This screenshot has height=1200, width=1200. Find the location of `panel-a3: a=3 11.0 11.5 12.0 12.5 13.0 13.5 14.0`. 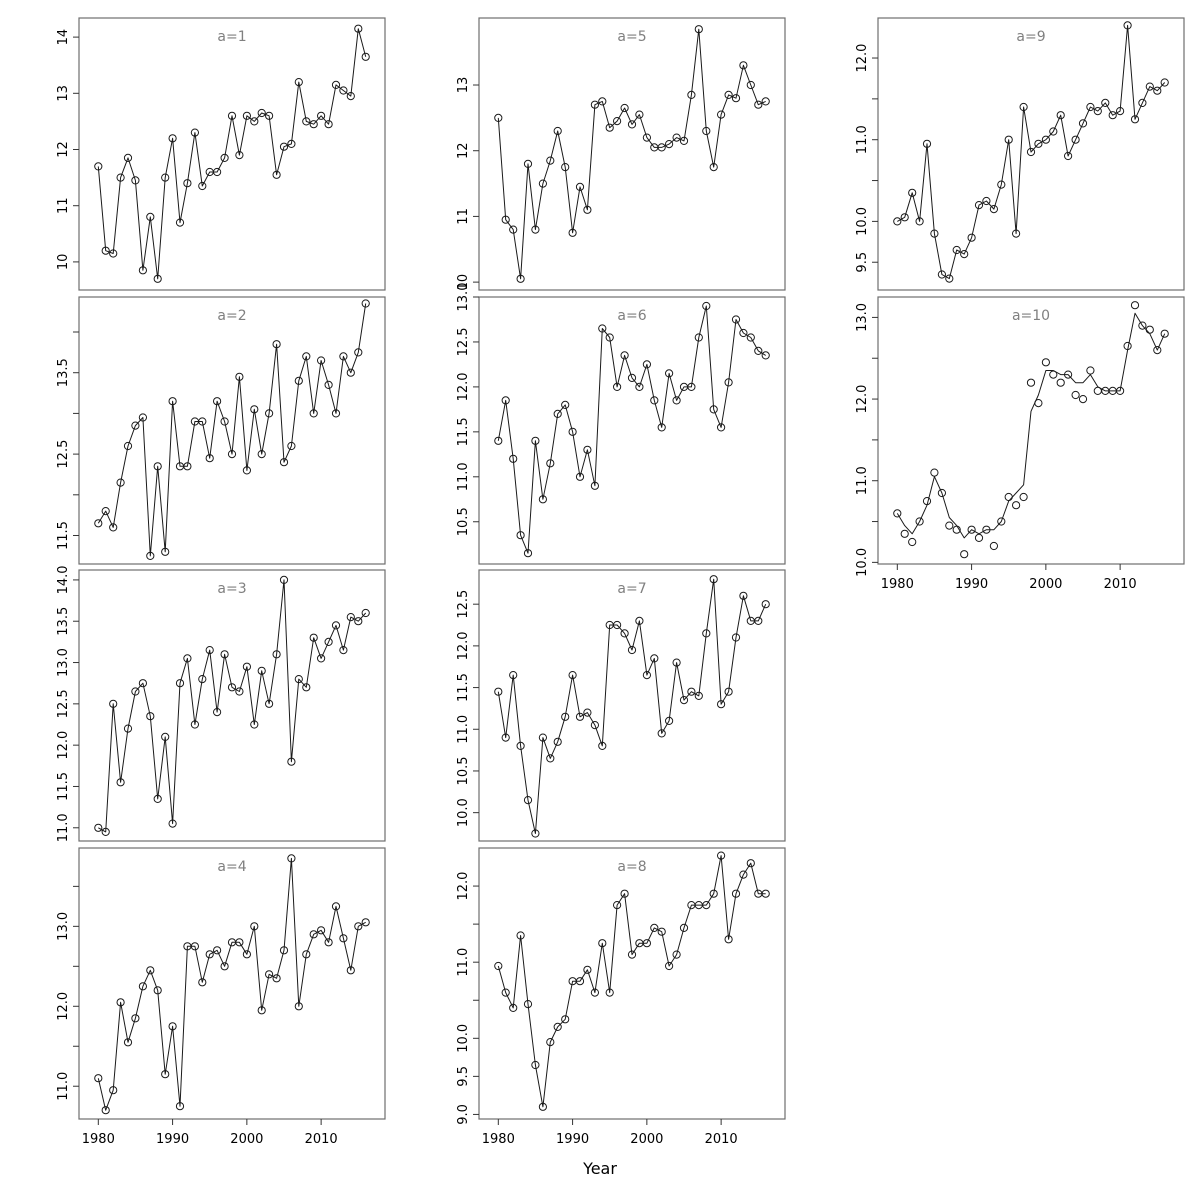

panel-a3: a=3 11.0 11.5 12.0 12.5 13.0 13.5 14.0 is located at coordinates (221, 703).